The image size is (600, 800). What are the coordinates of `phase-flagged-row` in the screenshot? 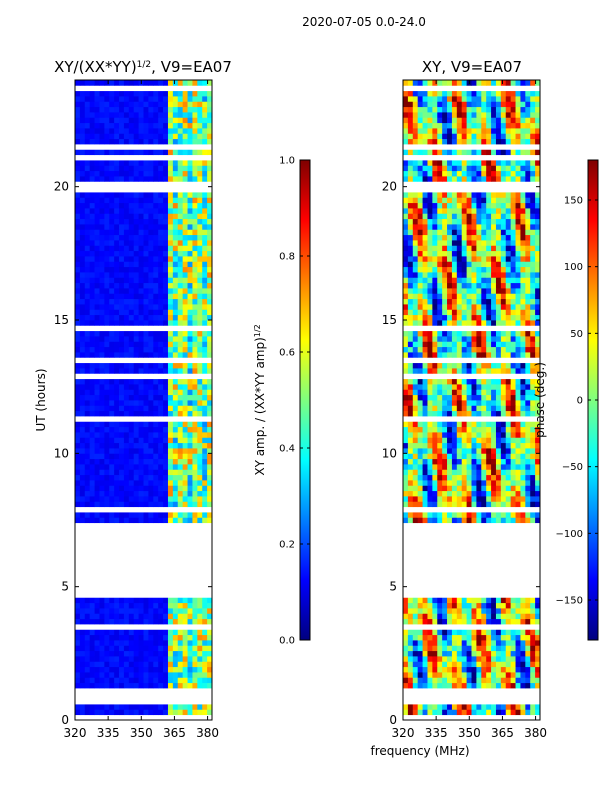 It's located at (471, 419).